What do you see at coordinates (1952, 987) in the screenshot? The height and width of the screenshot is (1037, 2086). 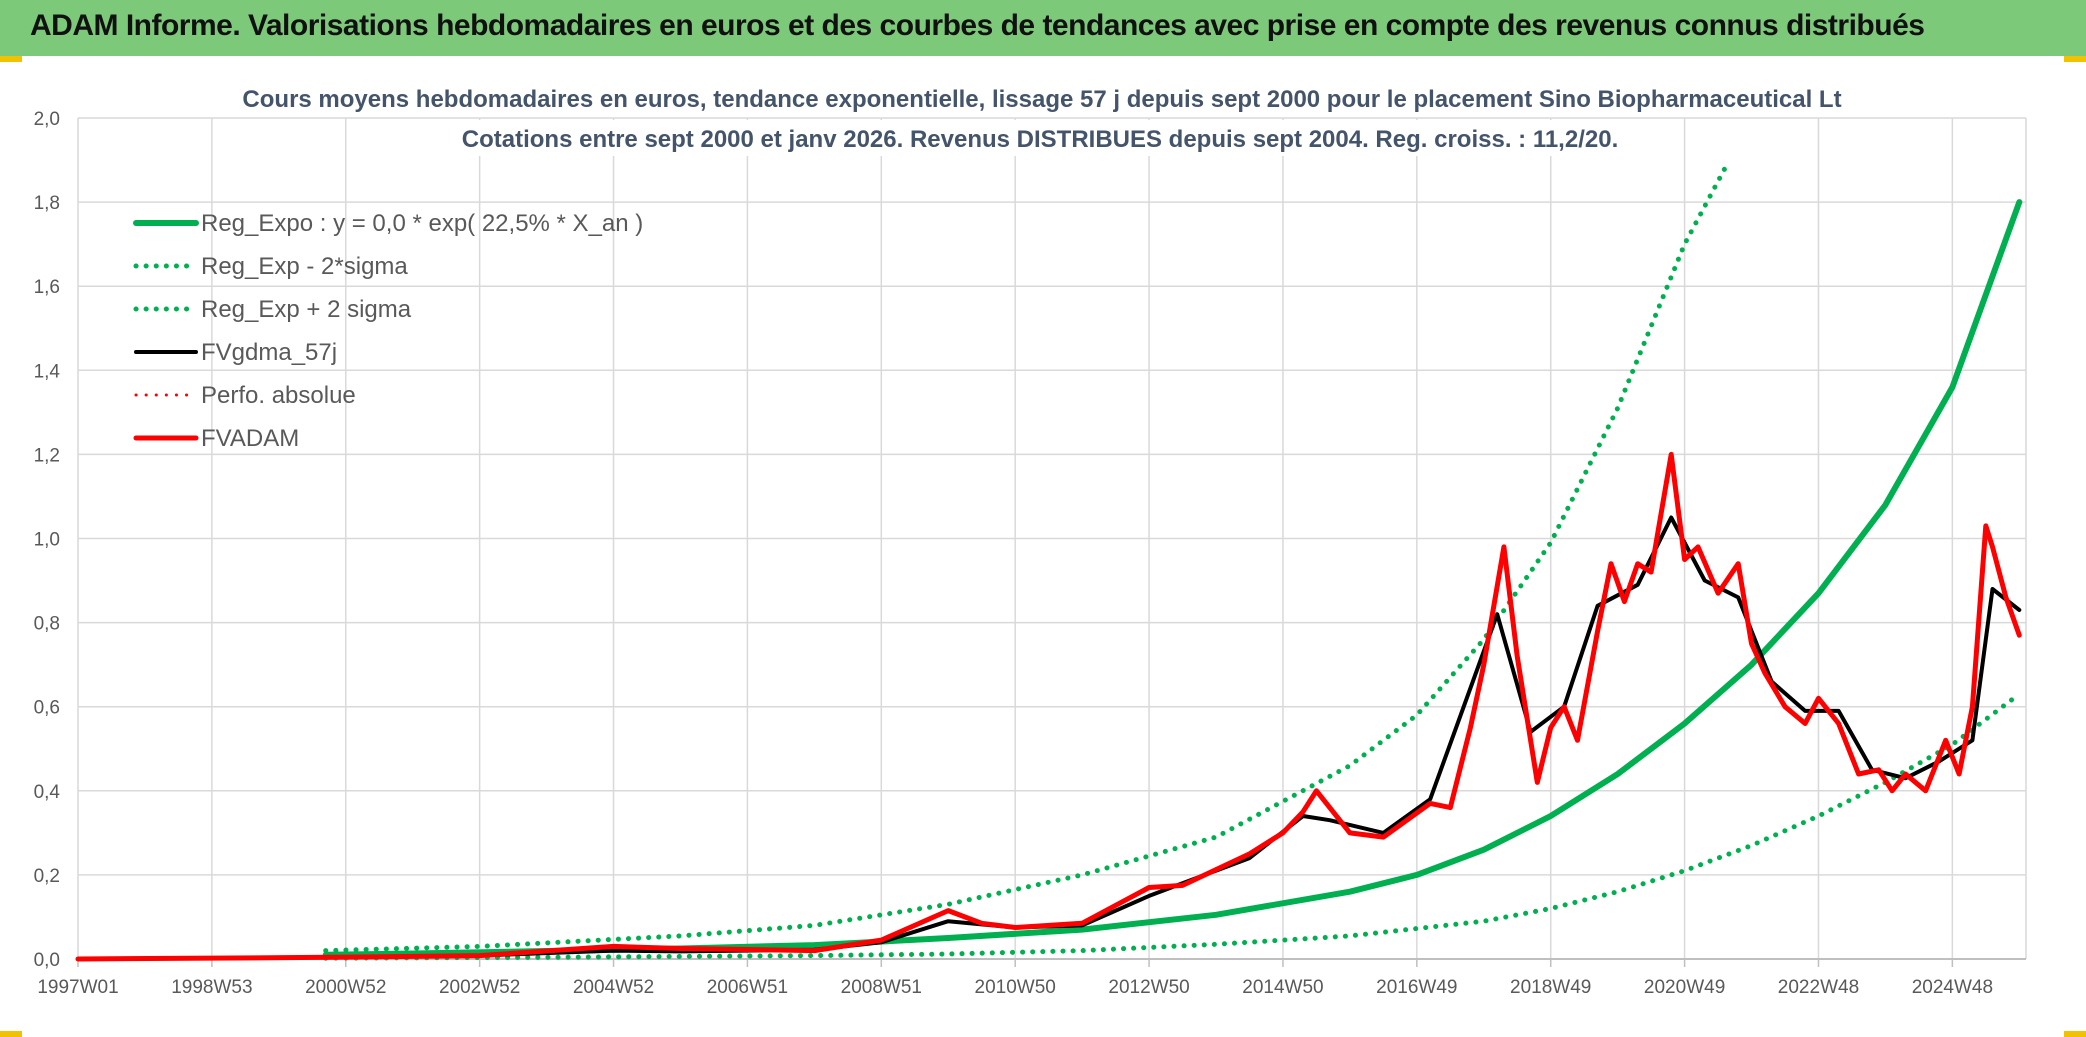 I see `x-tick-label: 2024W48` at bounding box center [1952, 987].